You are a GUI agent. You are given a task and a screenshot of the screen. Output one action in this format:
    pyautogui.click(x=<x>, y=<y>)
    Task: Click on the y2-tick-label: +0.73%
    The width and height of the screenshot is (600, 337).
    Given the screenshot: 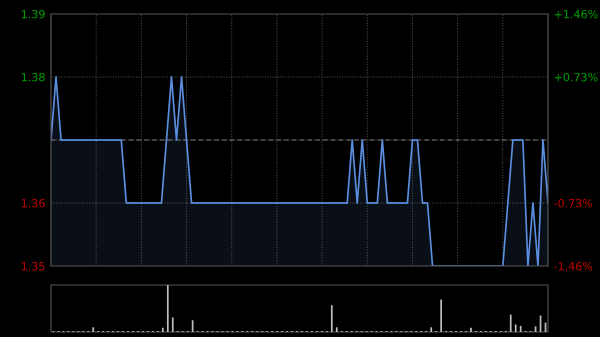 What is the action you would take?
    pyautogui.click(x=576, y=77)
    